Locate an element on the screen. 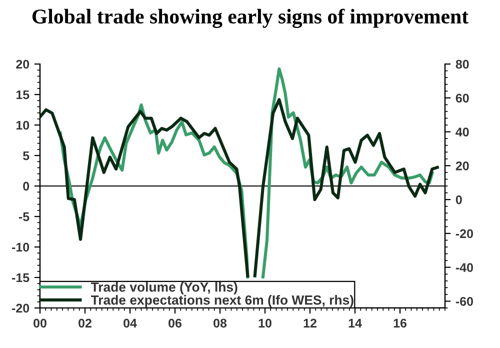  y-tick-label: 20 is located at coordinates (23, 64).